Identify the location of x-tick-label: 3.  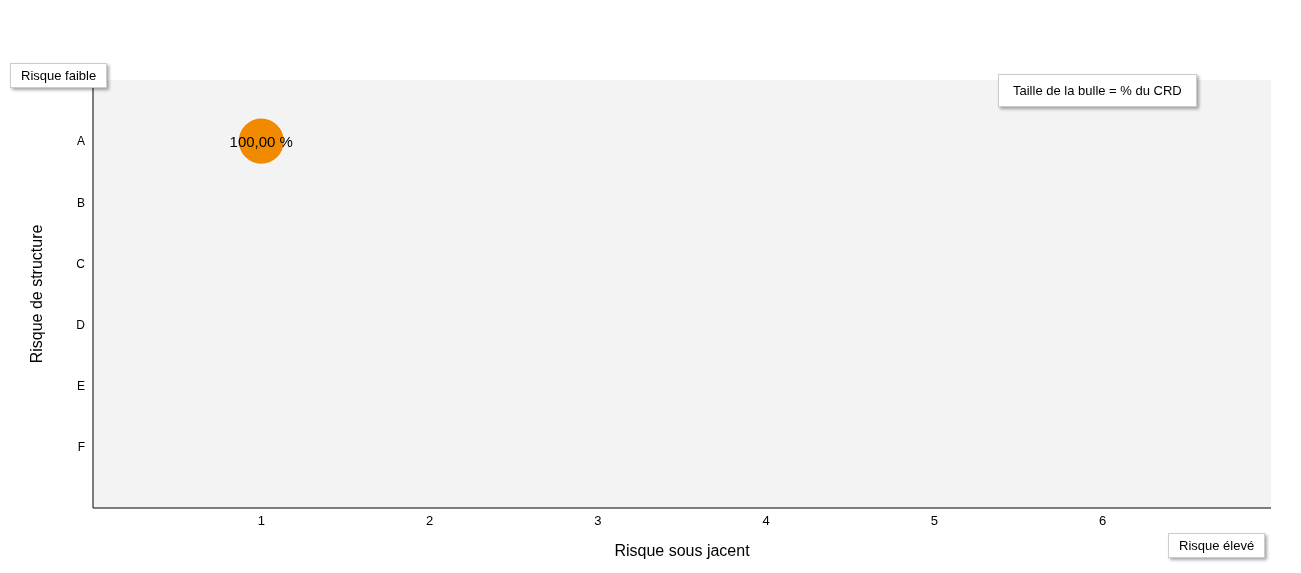
(598, 521).